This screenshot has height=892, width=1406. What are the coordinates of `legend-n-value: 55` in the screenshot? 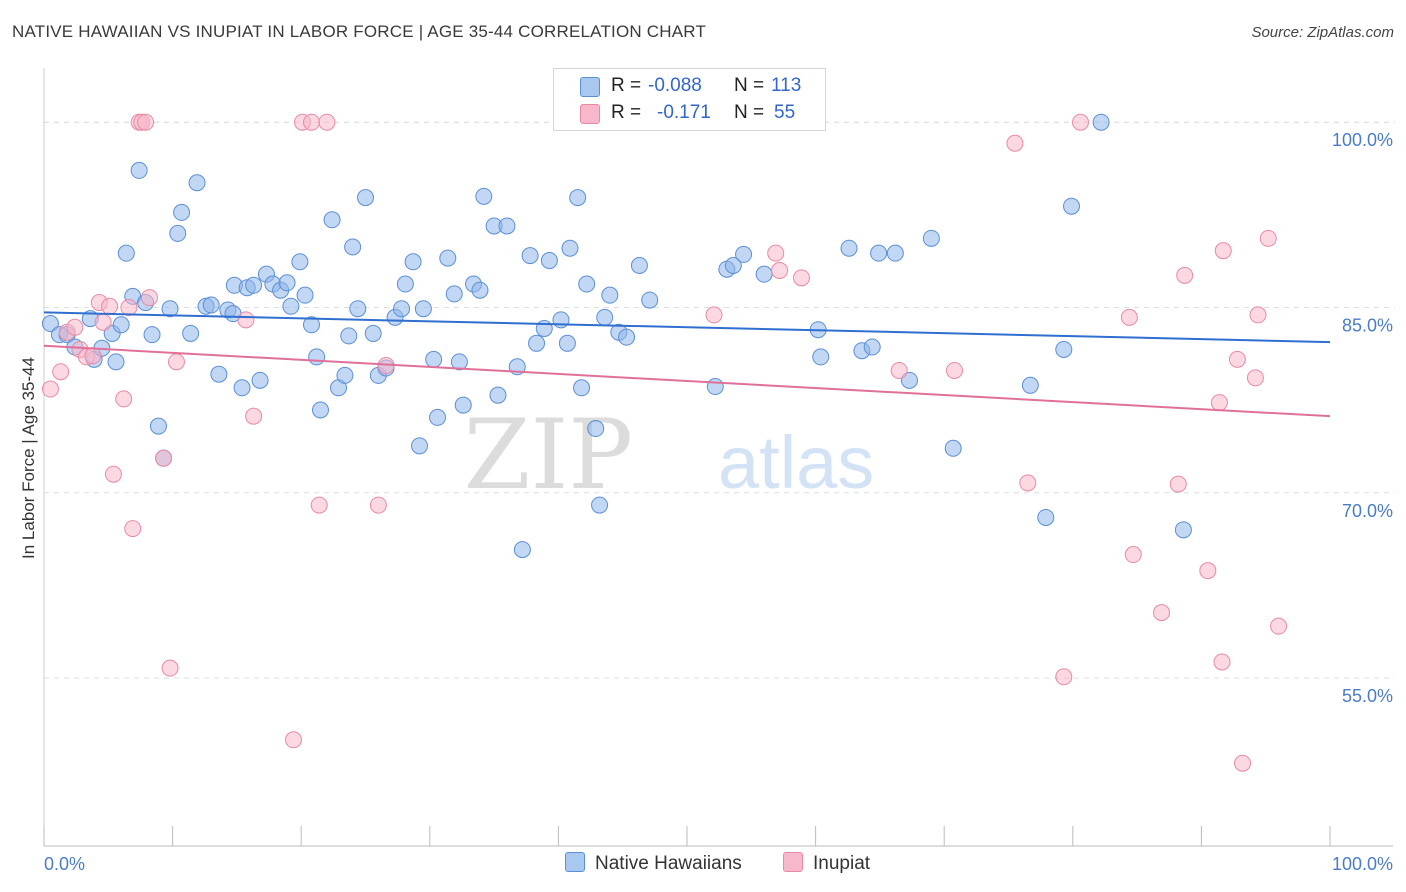 It's located at (785, 112).